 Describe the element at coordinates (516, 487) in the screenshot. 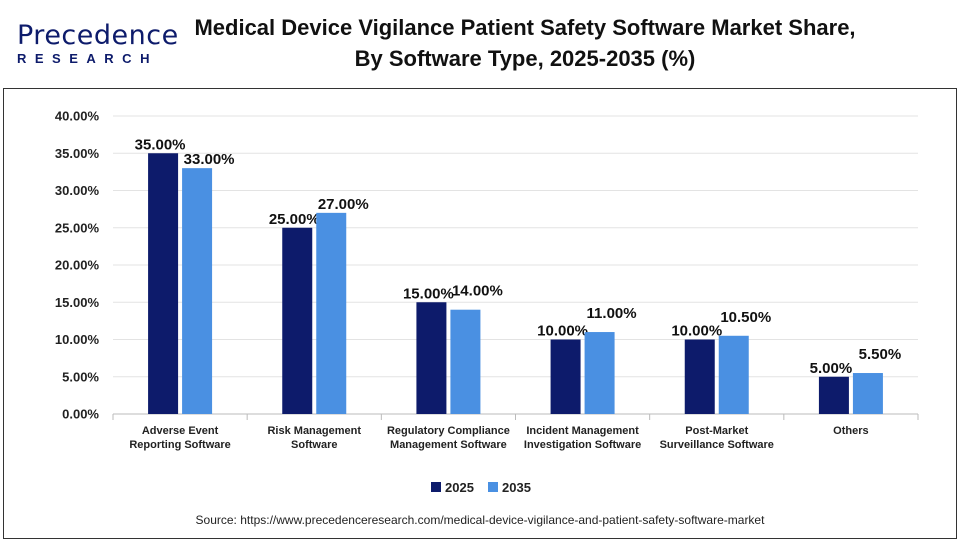

I see `legend-label: 2035` at that location.